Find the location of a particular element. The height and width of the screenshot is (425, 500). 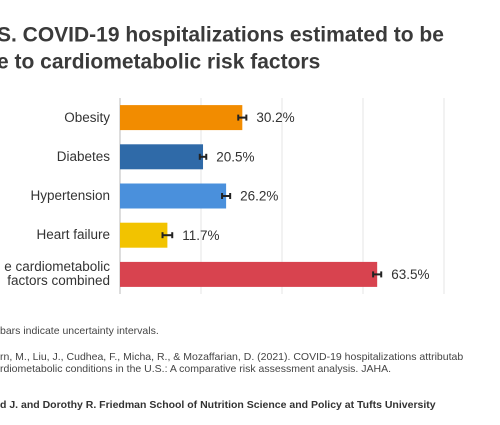

footnote: bars indicate uncertainty intervals. is located at coordinates (79, 331).